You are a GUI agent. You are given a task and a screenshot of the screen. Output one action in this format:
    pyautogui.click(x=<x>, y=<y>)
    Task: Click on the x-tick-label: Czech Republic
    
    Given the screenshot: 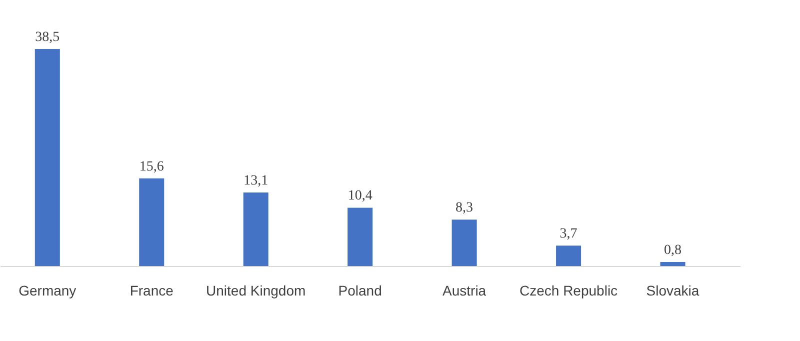 What is the action you would take?
    pyautogui.click(x=569, y=290)
    